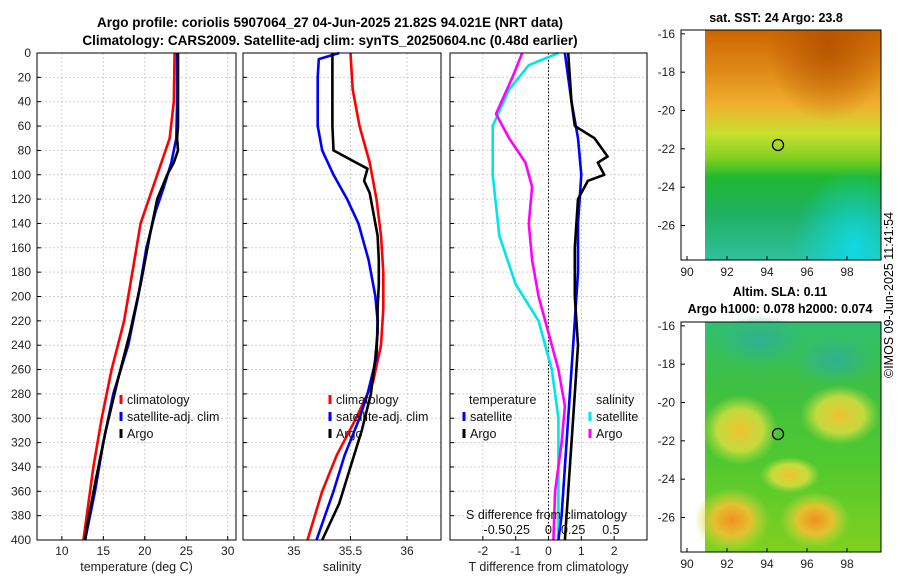  What do you see at coordinates (21, 272) in the screenshot?
I see `y-tick-label: 180` at bounding box center [21, 272].